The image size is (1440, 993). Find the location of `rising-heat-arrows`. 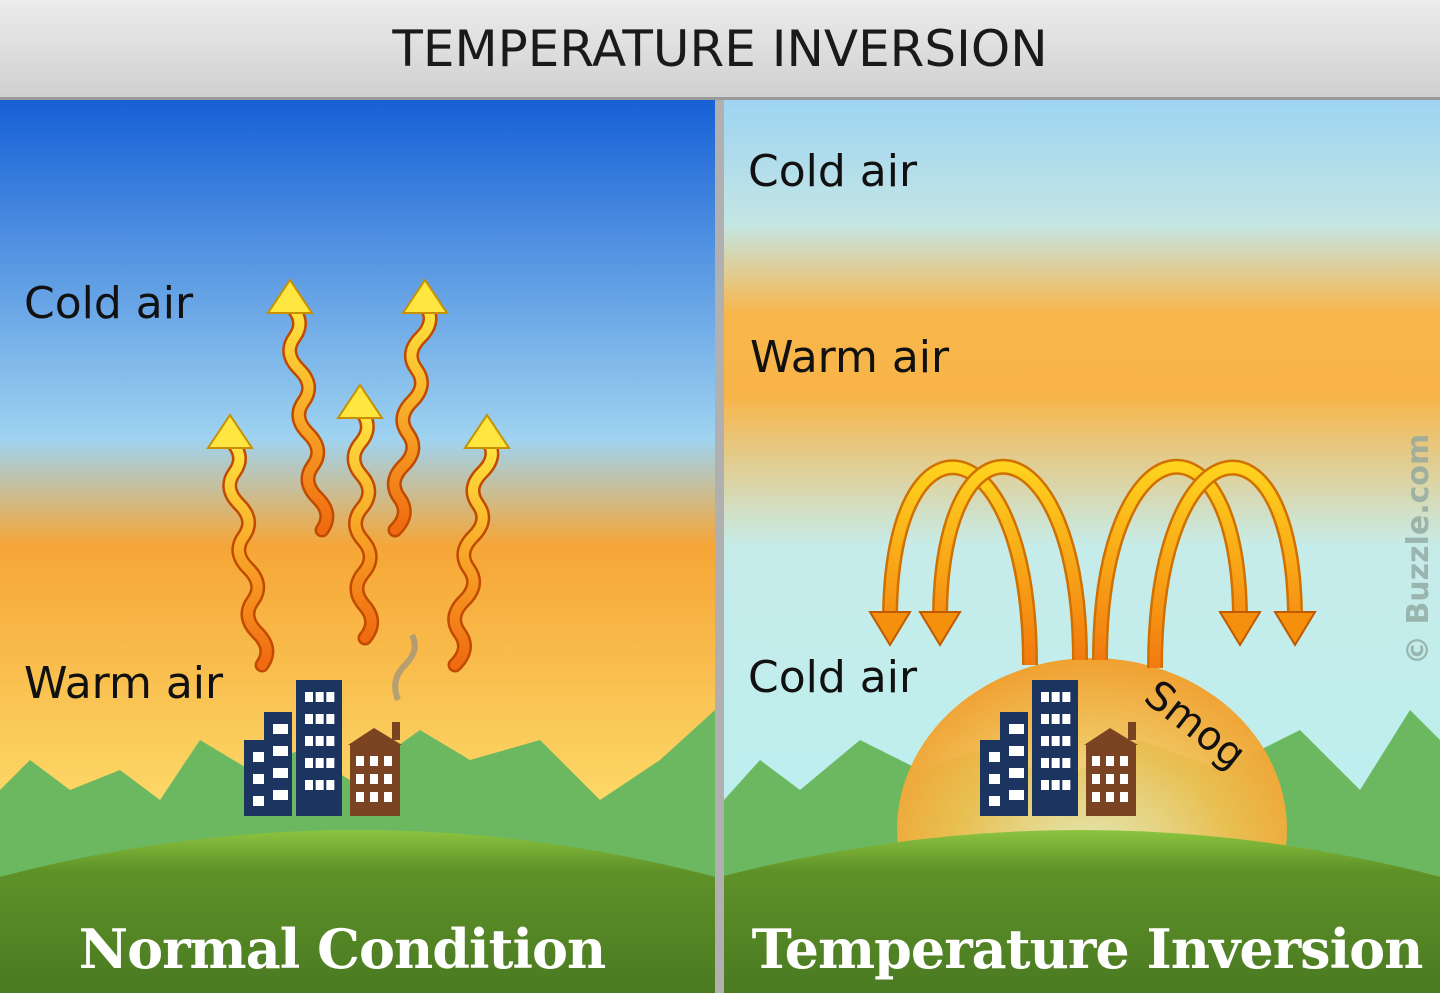

rising-heat-arrows is located at coordinates (358, 475).